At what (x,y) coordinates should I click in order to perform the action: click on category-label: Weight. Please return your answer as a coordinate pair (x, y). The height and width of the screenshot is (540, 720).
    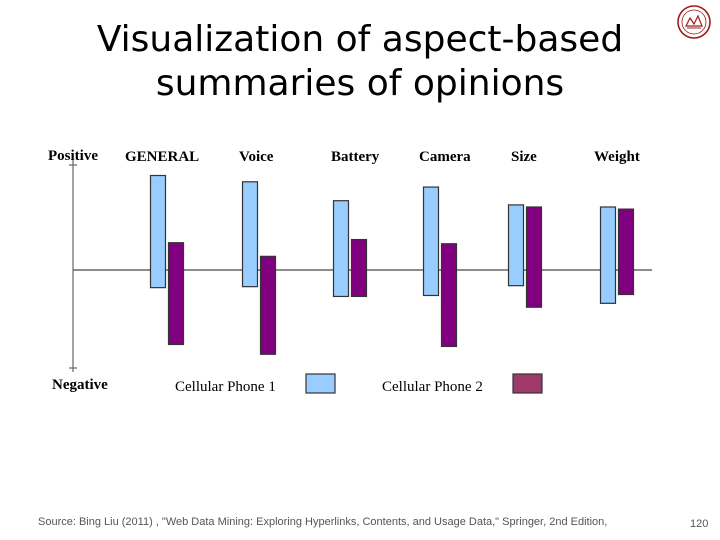
    Looking at the image, I should click on (617, 157).